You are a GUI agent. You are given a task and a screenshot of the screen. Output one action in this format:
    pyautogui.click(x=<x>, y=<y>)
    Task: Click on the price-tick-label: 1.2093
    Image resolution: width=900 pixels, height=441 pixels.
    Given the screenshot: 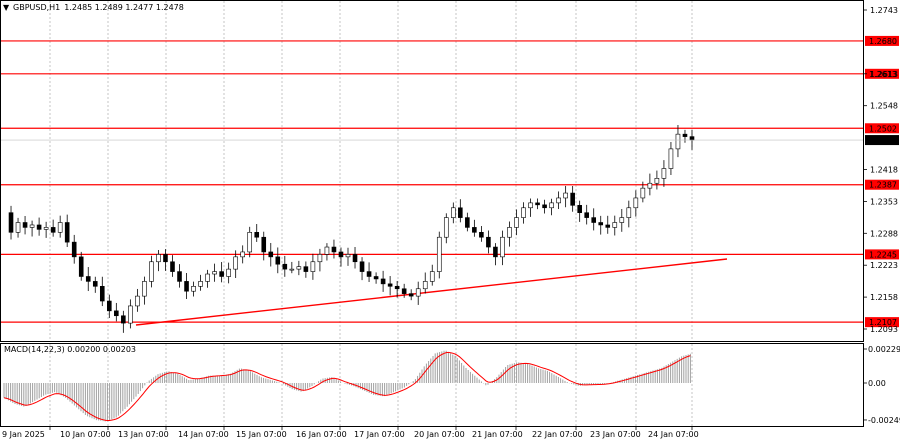 What is the action you would take?
    pyautogui.click(x=884, y=329)
    